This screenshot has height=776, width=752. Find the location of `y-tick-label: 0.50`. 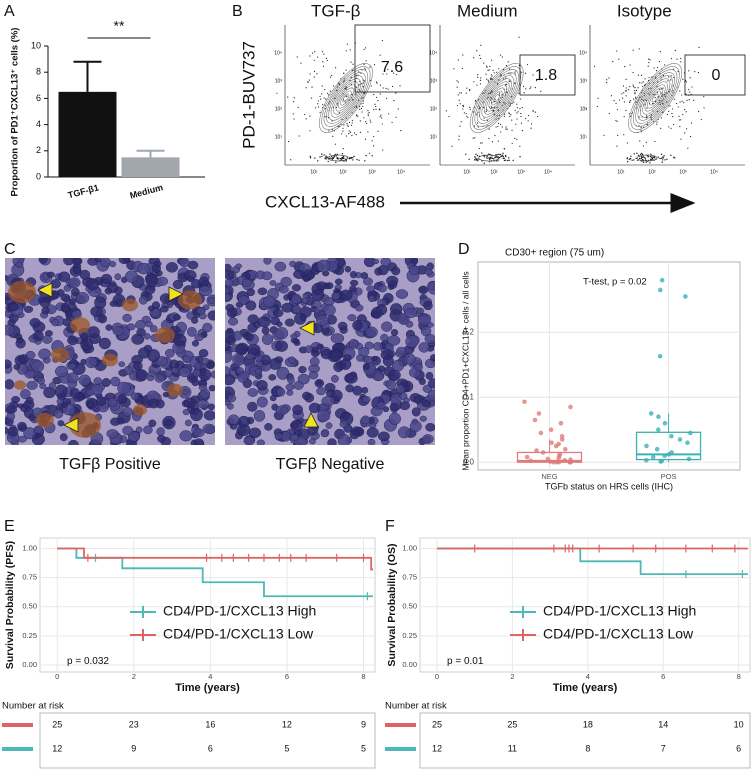

y-tick-label: 0.50 is located at coordinates (29, 606).